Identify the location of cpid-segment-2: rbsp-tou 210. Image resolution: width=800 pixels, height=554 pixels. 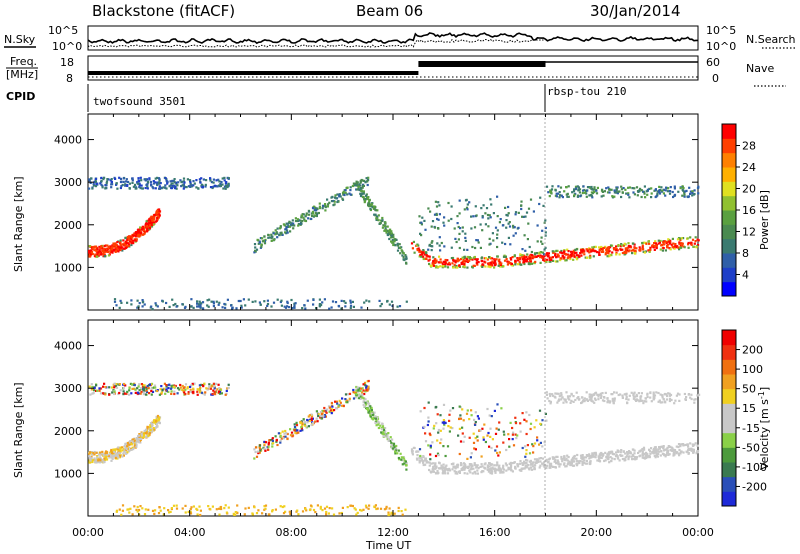
(586, 91).